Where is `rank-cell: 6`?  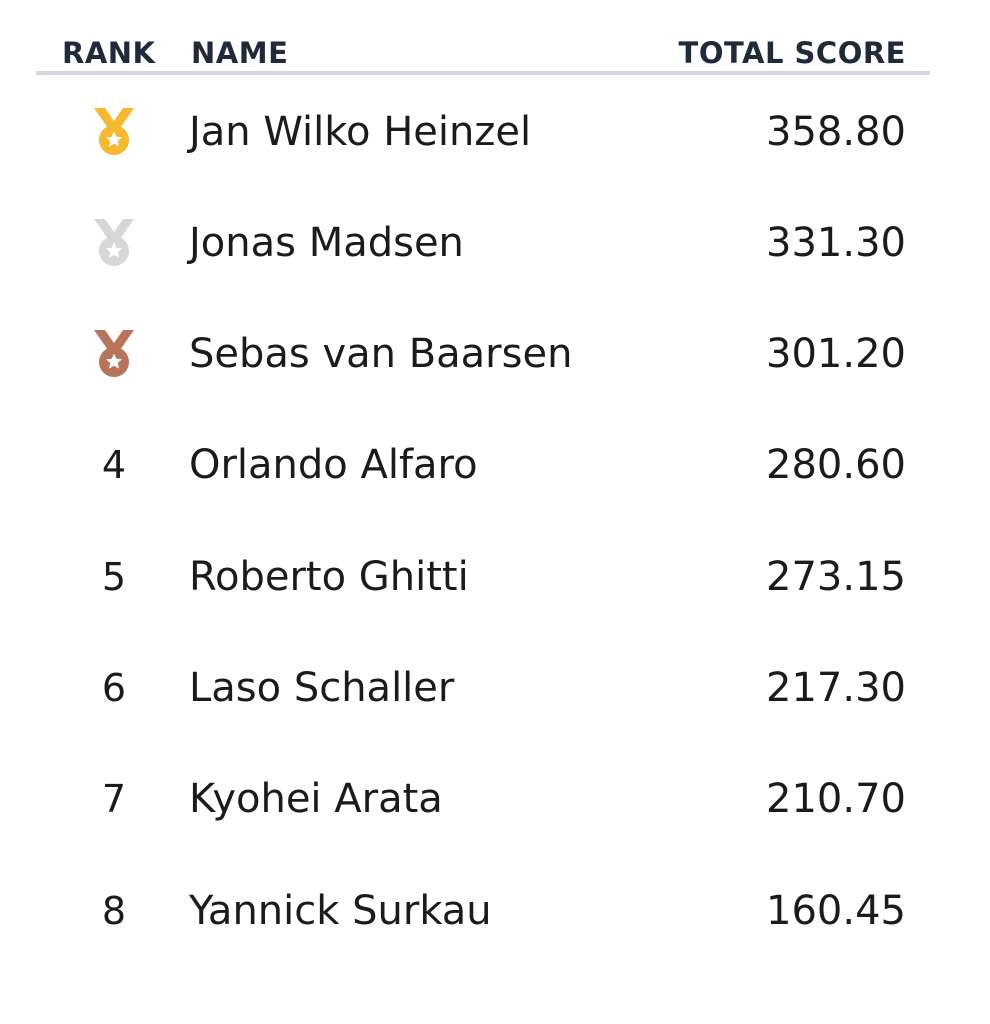
rank-cell: 6 is located at coordinates (114, 687).